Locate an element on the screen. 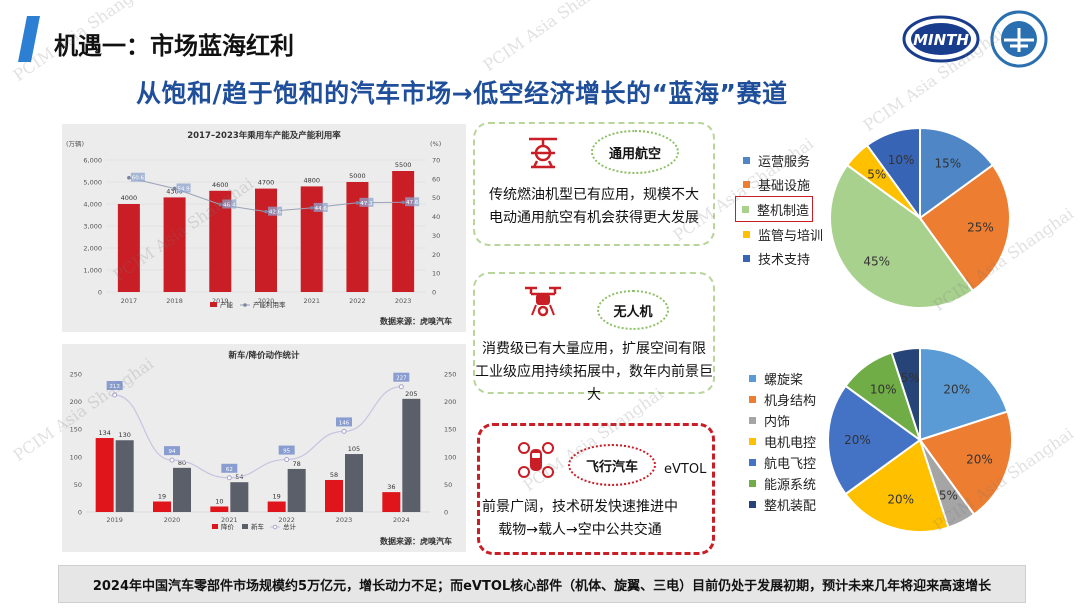  bar-value-label: 19 is located at coordinates (162, 497).